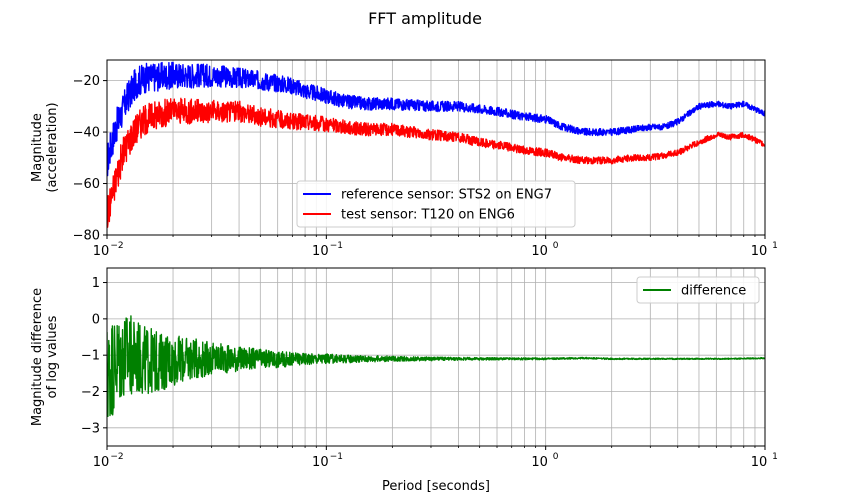 This screenshot has width=850, height=504. I want to click on y-tick-label: −80, so click(86, 236).